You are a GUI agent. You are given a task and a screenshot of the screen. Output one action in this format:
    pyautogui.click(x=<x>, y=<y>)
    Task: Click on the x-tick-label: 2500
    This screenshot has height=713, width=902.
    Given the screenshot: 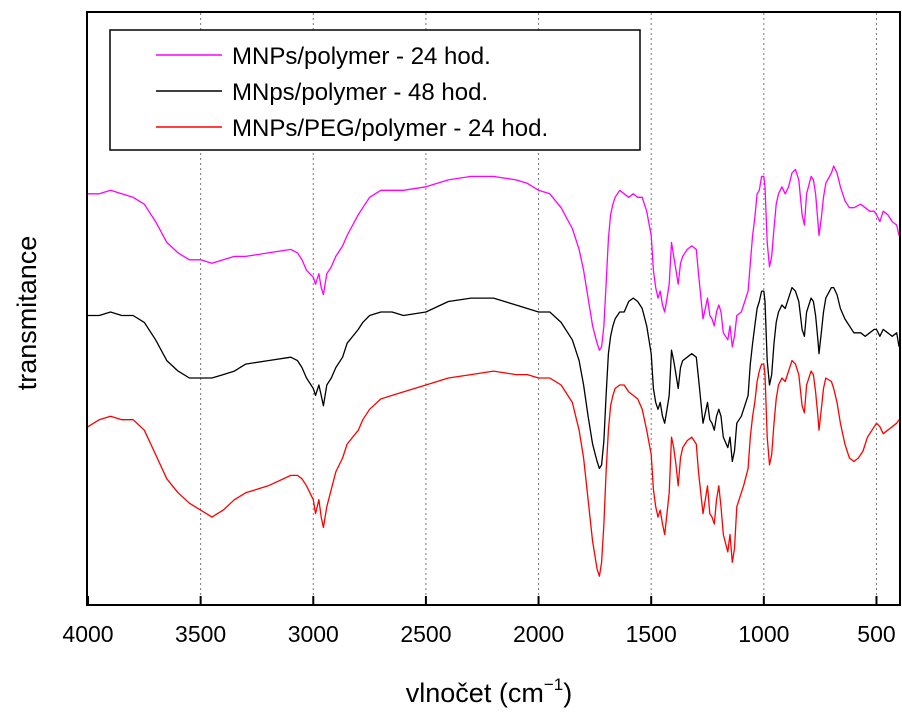 What is the action you would take?
    pyautogui.click(x=425, y=634)
    